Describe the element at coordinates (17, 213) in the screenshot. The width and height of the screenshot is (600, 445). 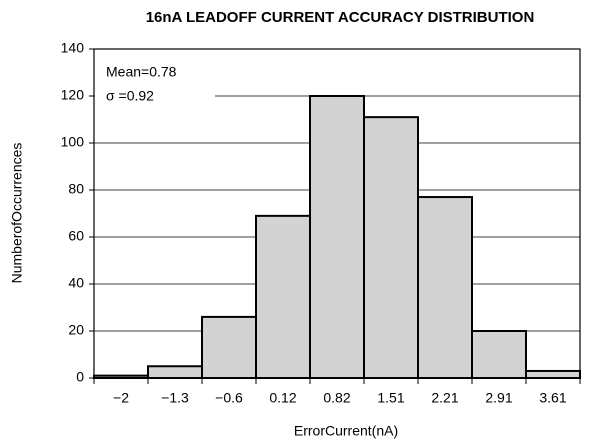
I see `y-axis-label: NumberofOccurrences` at that location.